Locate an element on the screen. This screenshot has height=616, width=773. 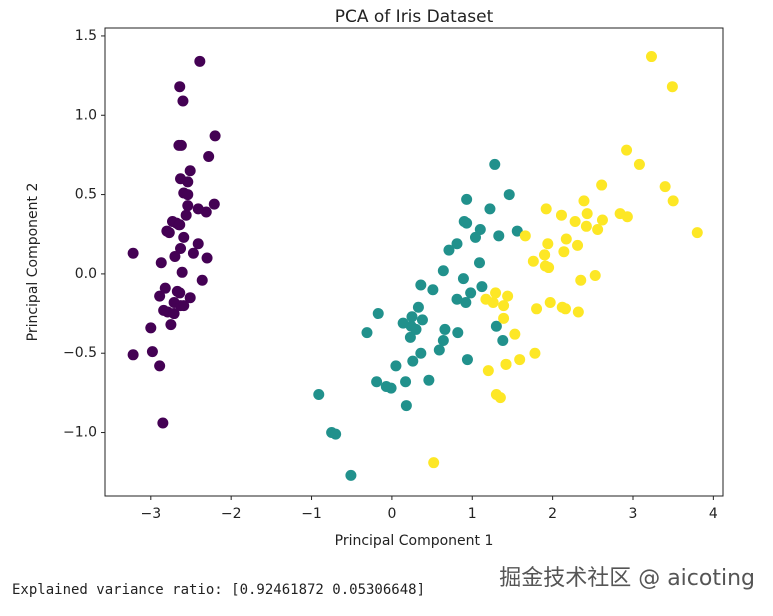
chart-title: PCA of Iris Dataset is located at coordinates (414, 17).